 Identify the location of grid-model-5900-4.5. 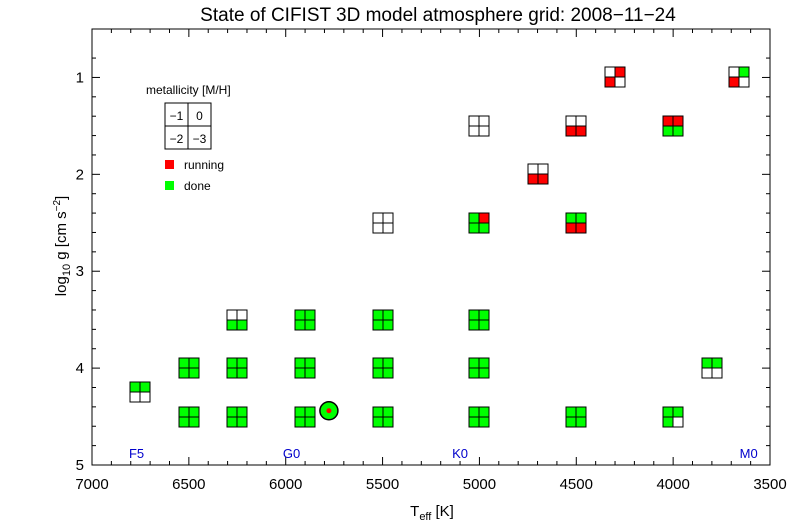
(305, 417).